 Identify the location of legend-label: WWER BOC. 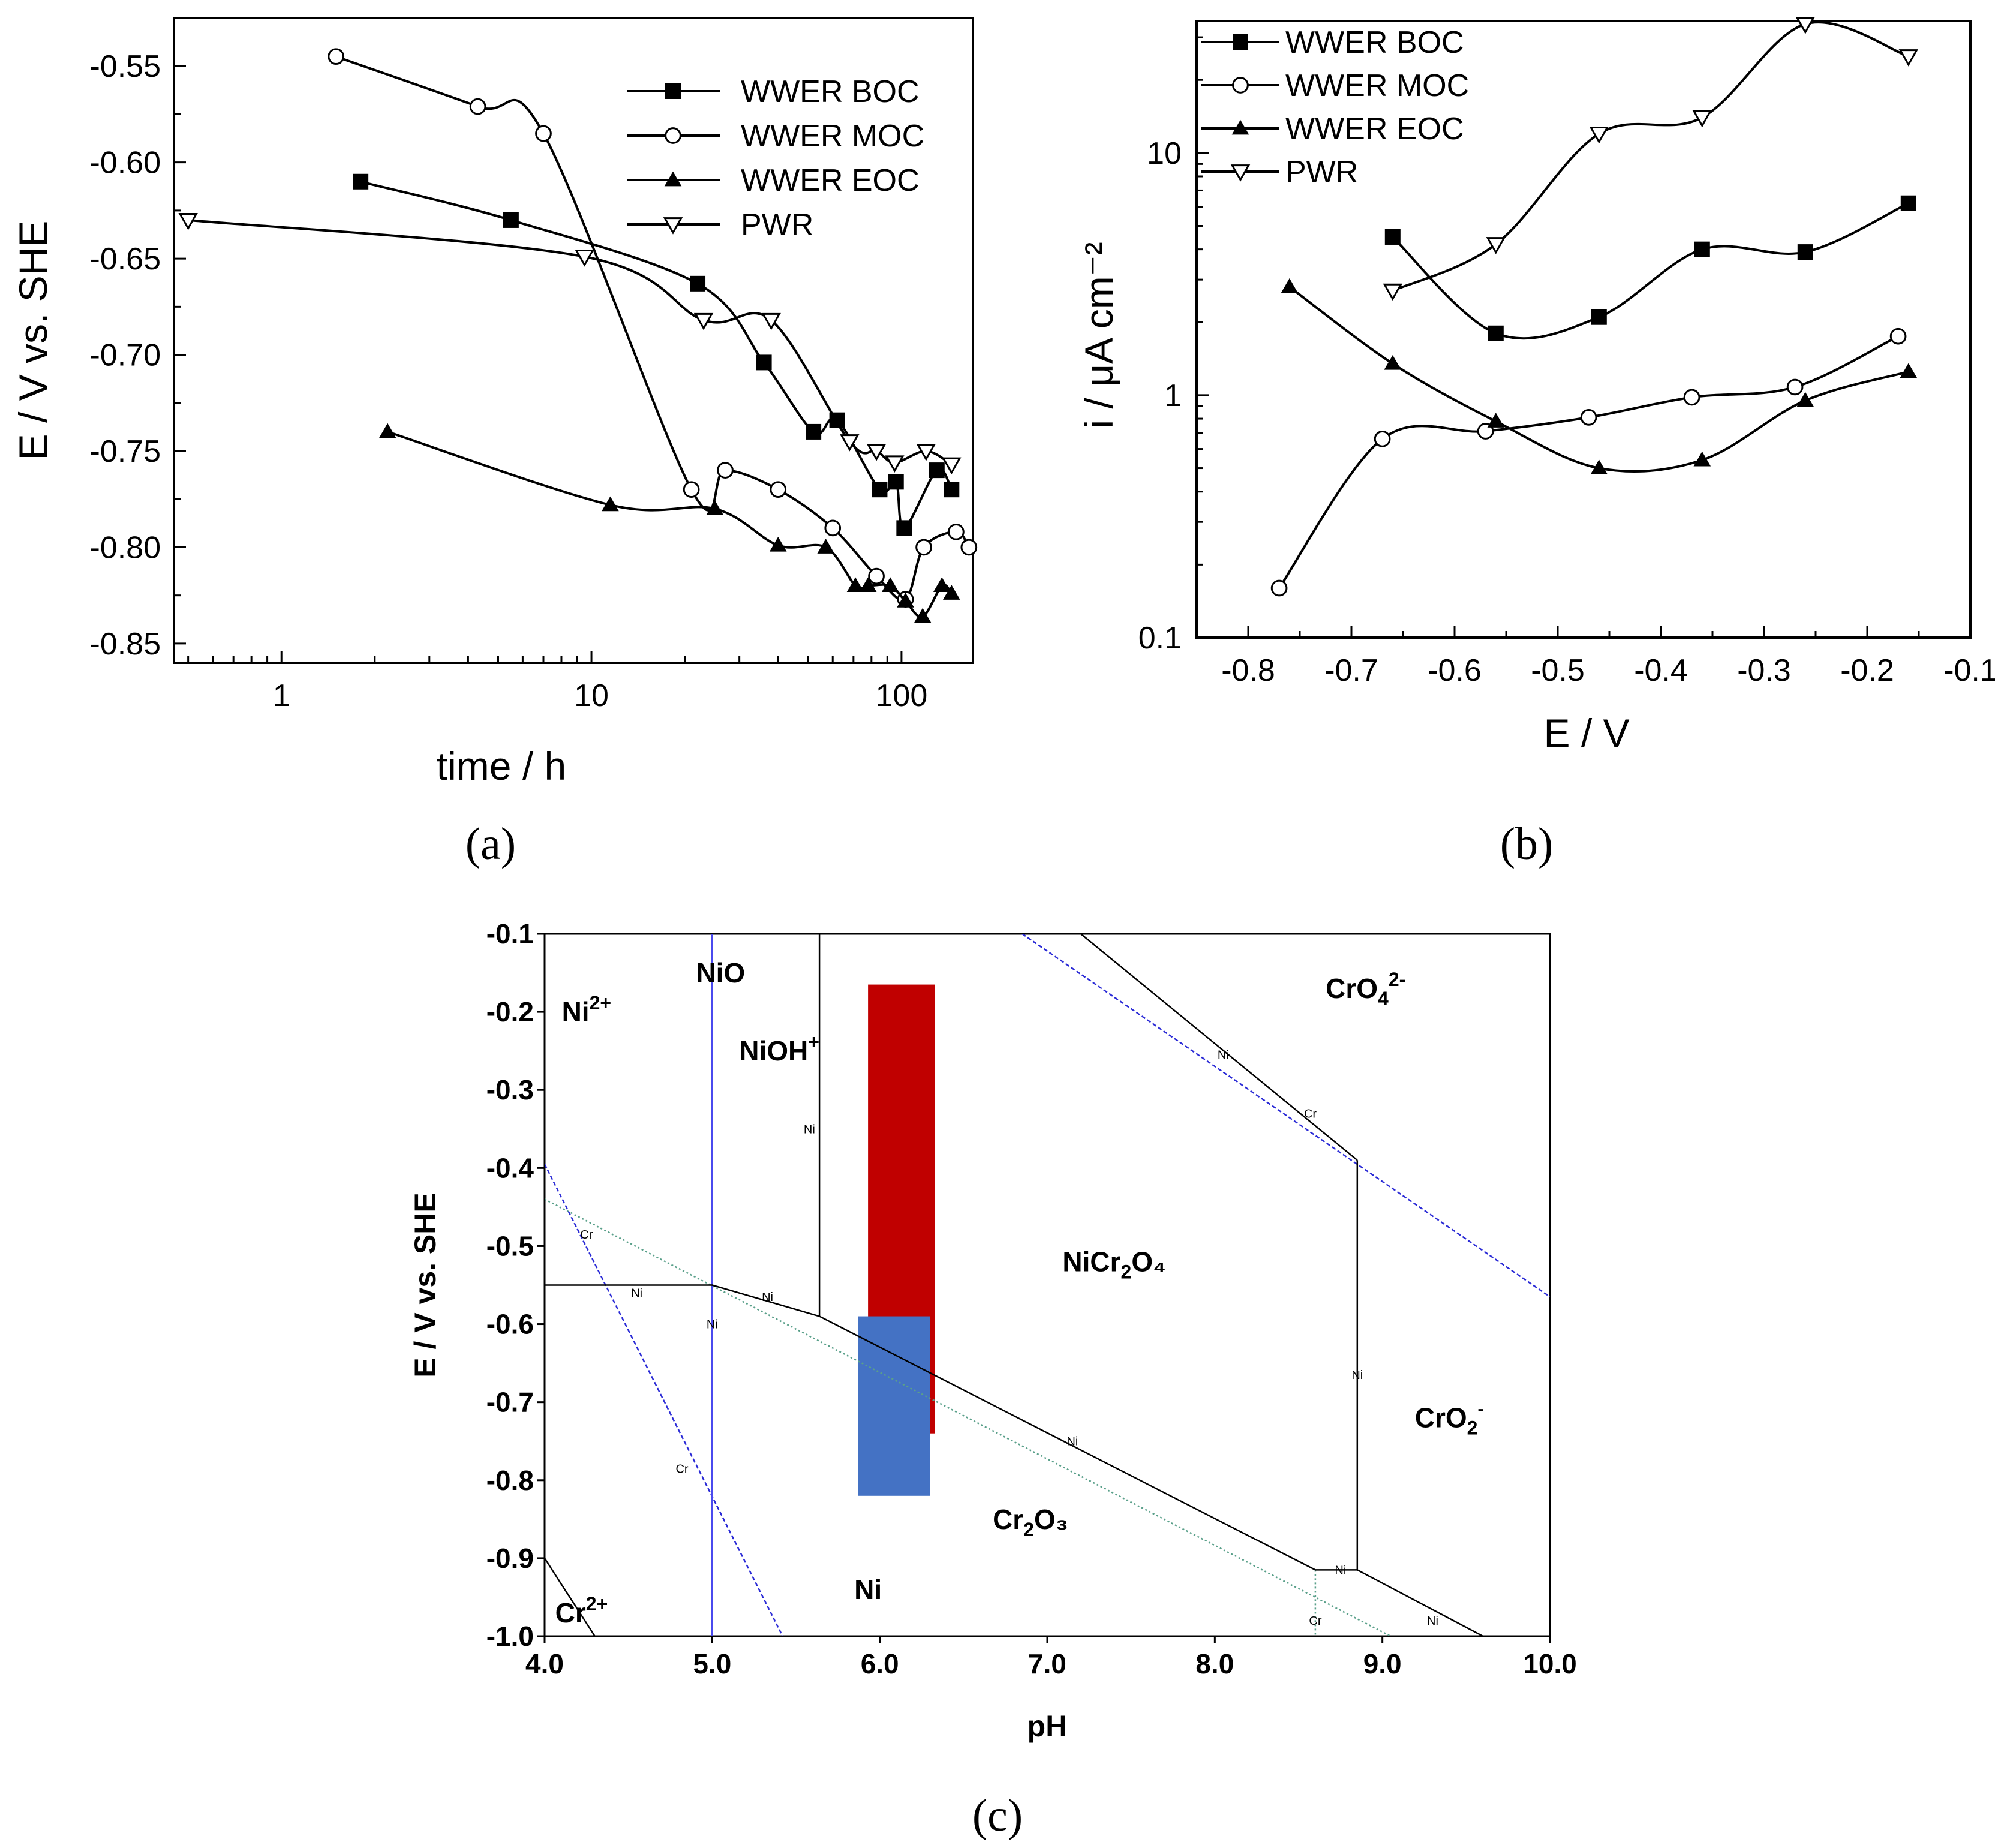
(830, 91).